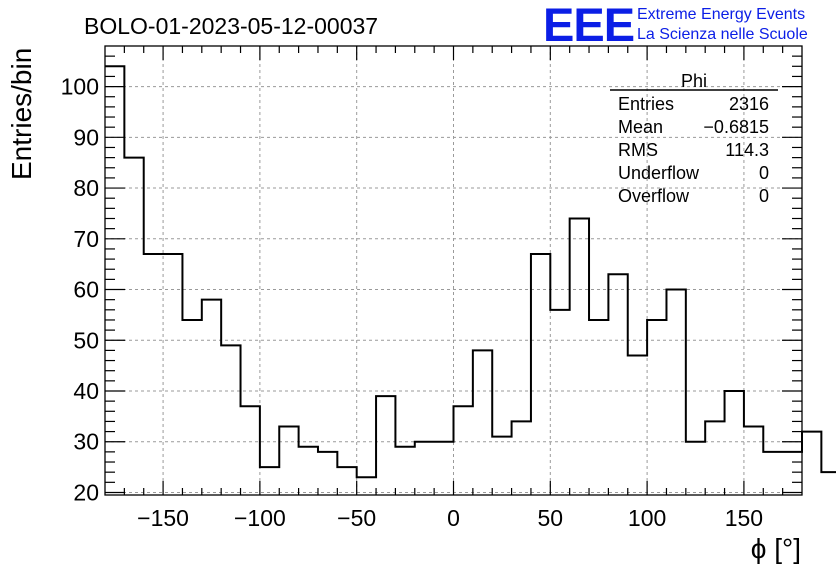 This screenshot has height=572, width=836. Describe the element at coordinates (86, 340) in the screenshot. I see `y-tick-label: 50` at that location.